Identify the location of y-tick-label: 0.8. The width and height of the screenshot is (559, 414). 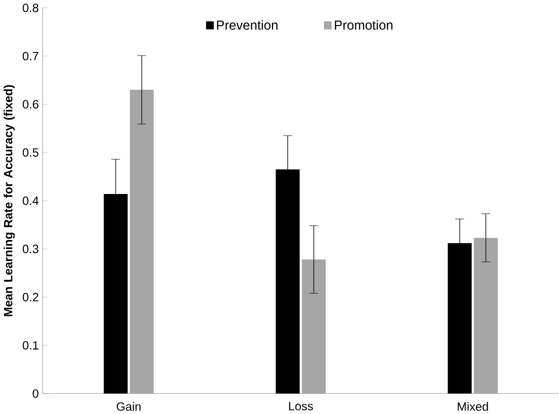
(30, 7).